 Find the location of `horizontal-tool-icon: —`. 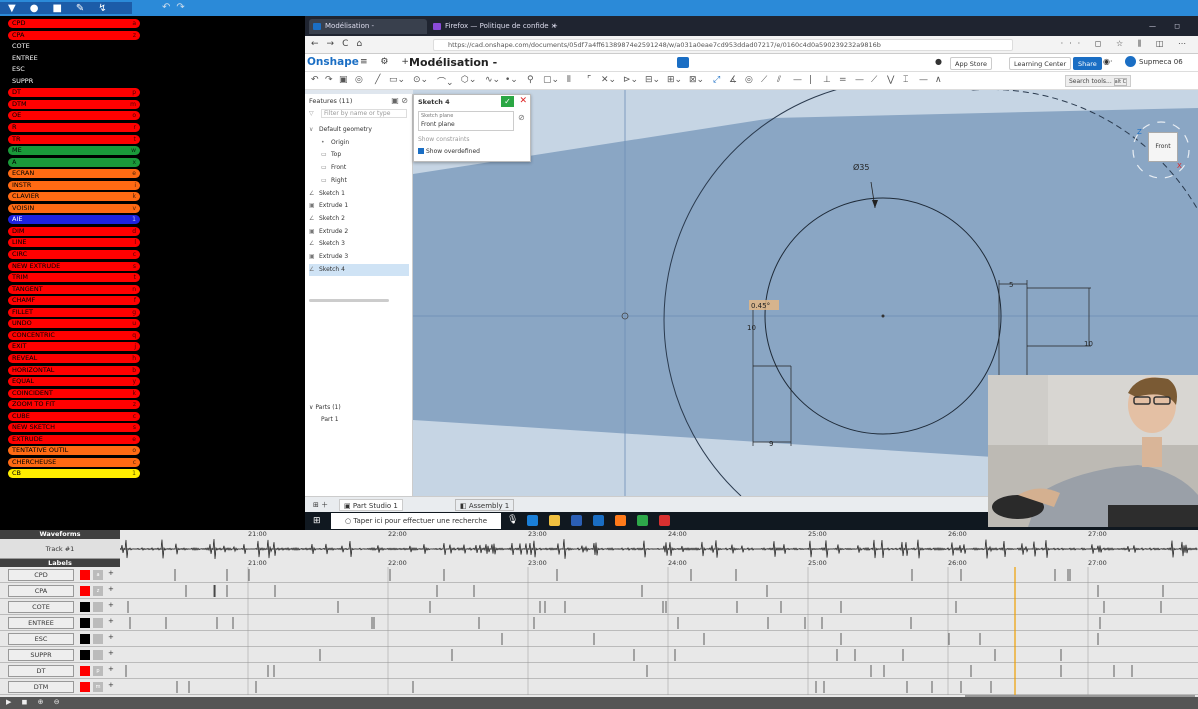

horizontal-tool-icon: — is located at coordinates (797, 80).